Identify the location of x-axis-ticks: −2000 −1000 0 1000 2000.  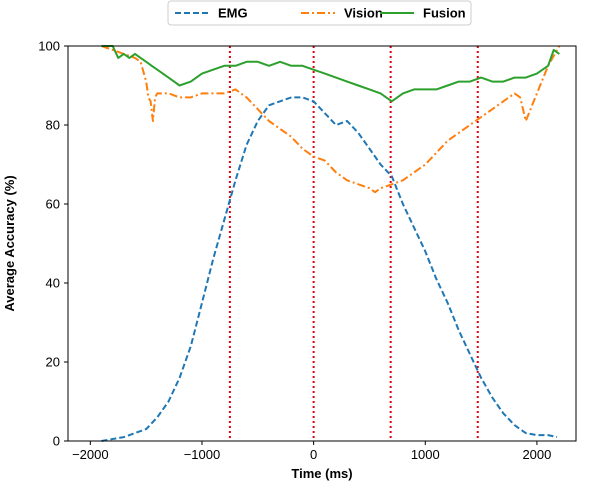
(311, 451).